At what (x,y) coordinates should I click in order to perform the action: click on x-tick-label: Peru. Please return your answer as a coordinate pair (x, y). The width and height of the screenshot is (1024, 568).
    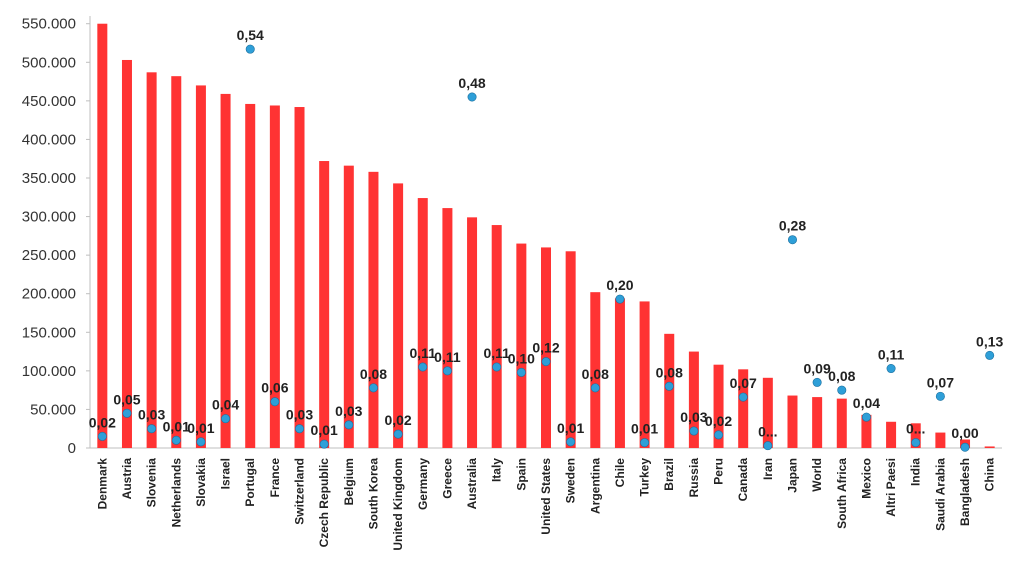
    Looking at the image, I should click on (719, 471).